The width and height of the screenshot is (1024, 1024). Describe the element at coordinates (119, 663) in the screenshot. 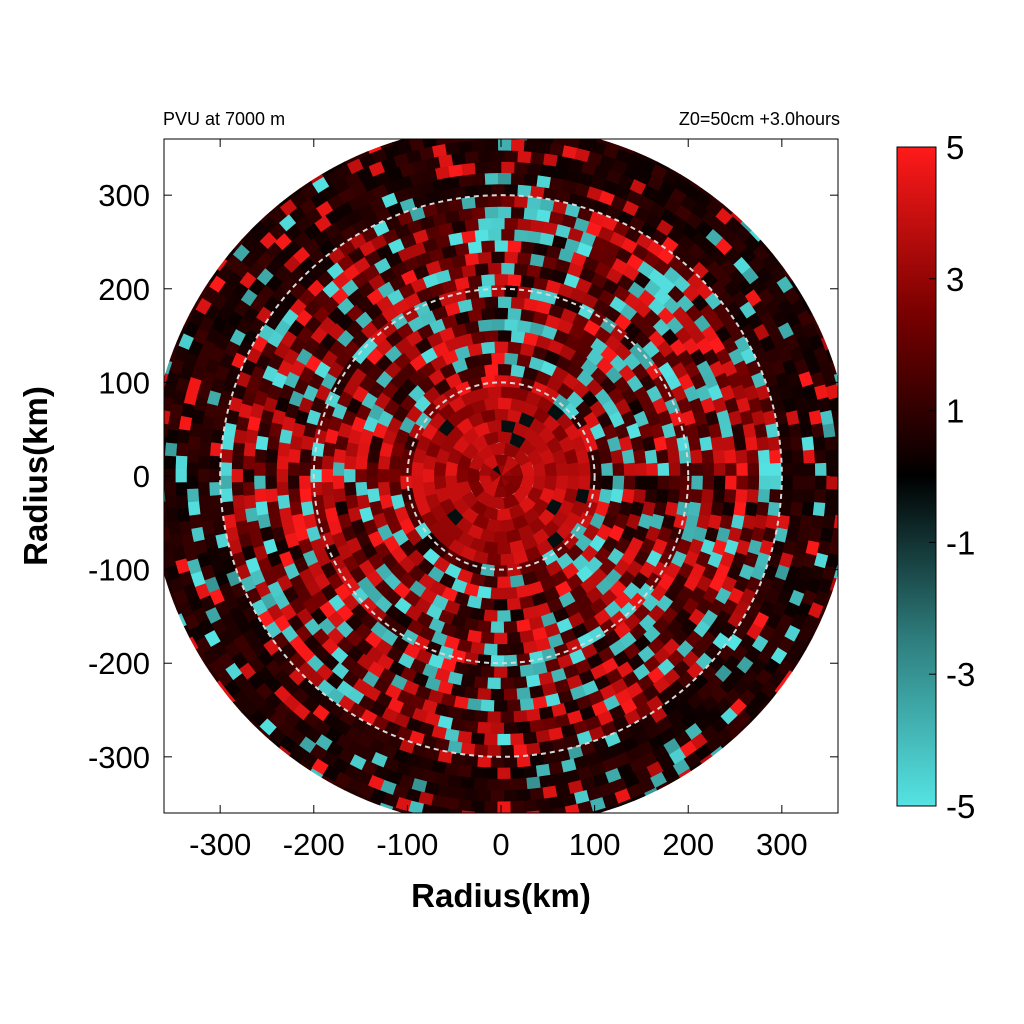

I see `y-tick-label: -200` at that location.